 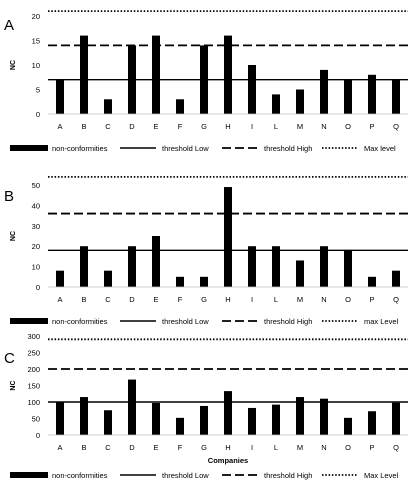 What do you see at coordinates (83, 126) in the screenshot?
I see `x-tick-label: B` at bounding box center [83, 126].